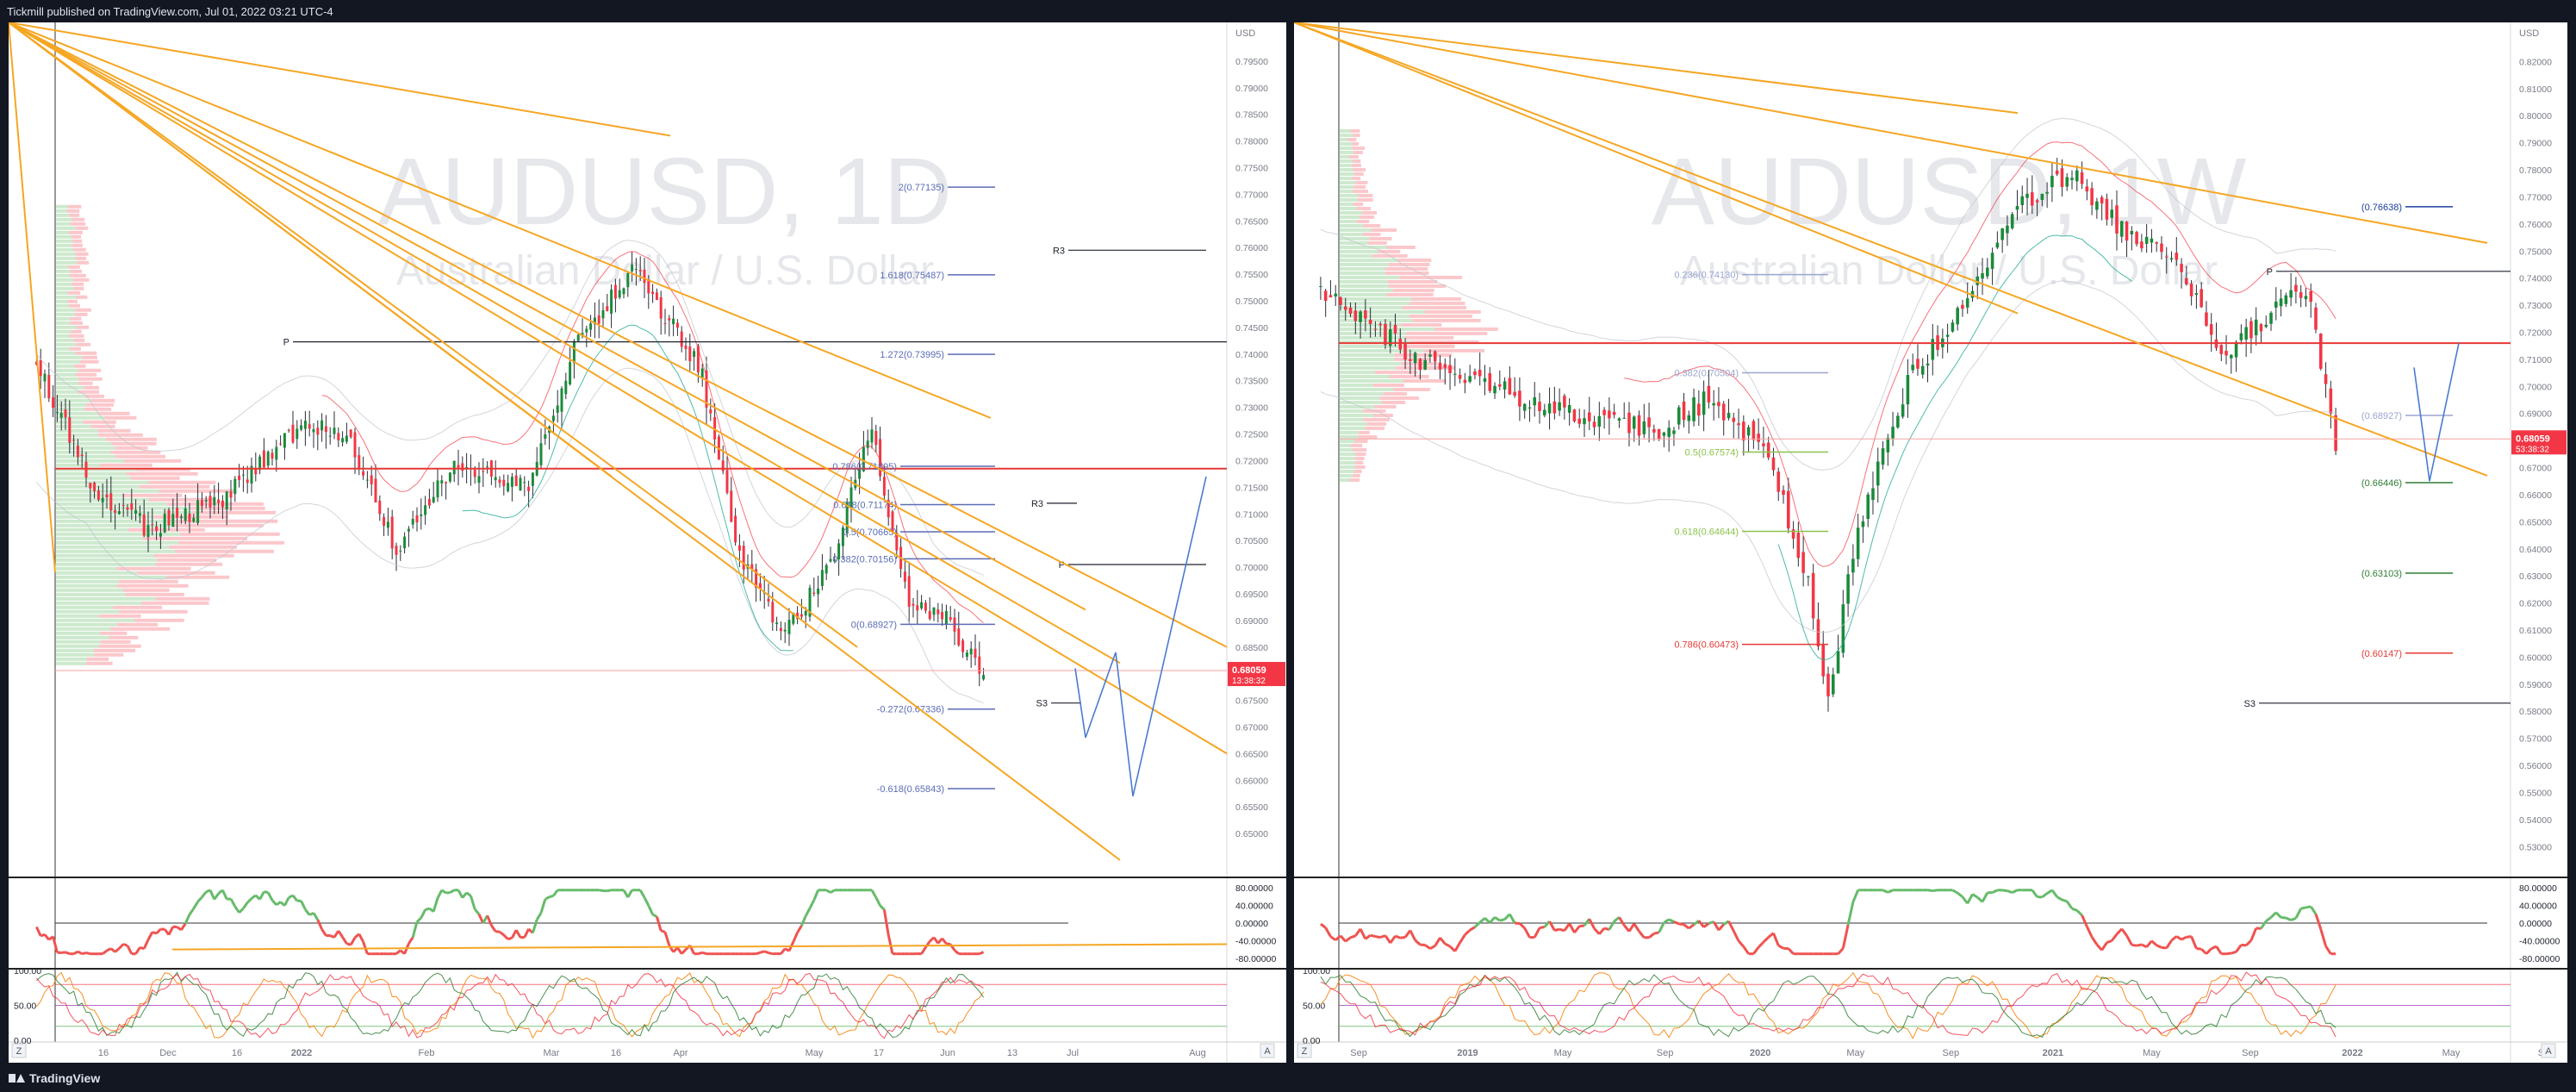 This screenshot has width=2576, height=1092. What do you see at coordinates (1012, 1053) in the screenshot?
I see `time-axis-label: 13` at bounding box center [1012, 1053].